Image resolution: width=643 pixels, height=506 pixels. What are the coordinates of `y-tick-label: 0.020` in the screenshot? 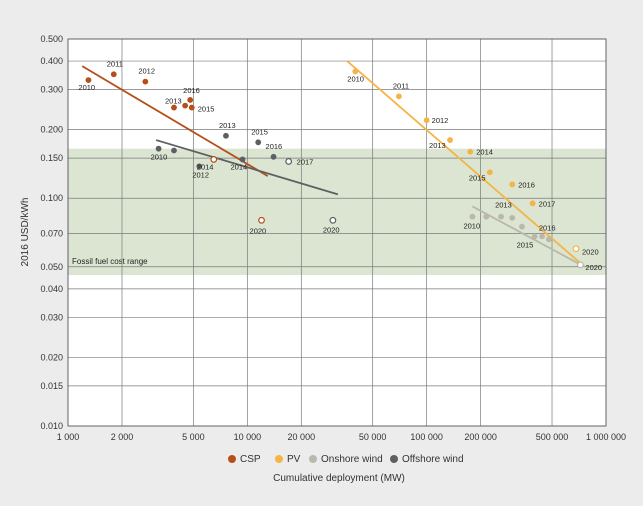 It's located at (51, 357).